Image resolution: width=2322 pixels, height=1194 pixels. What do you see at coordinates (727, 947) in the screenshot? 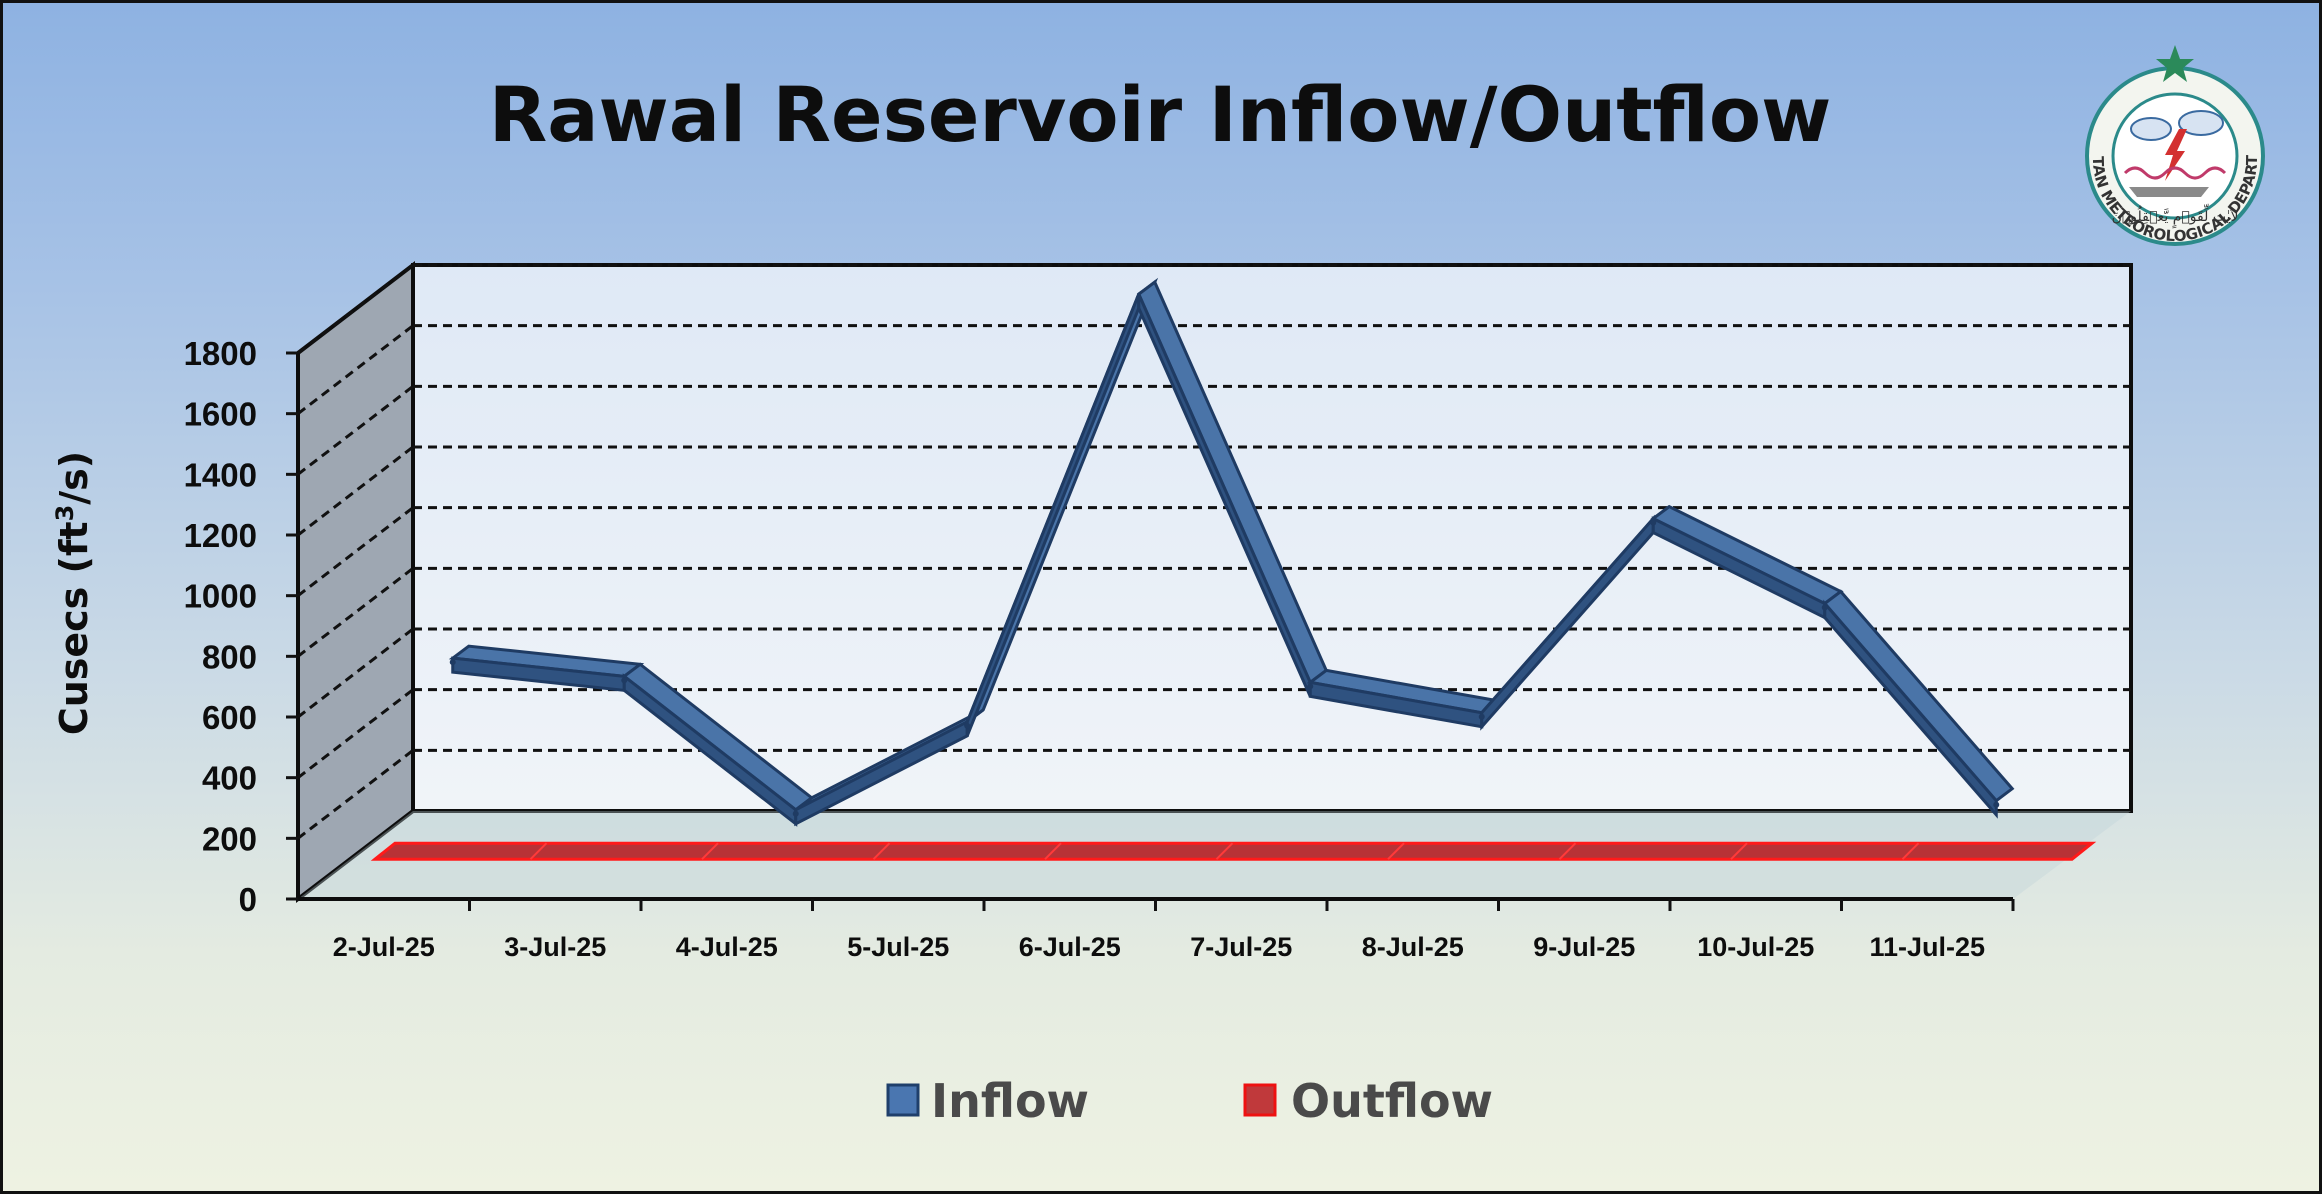
I see `x-tick-label: 4-Jul-25` at bounding box center [727, 947].